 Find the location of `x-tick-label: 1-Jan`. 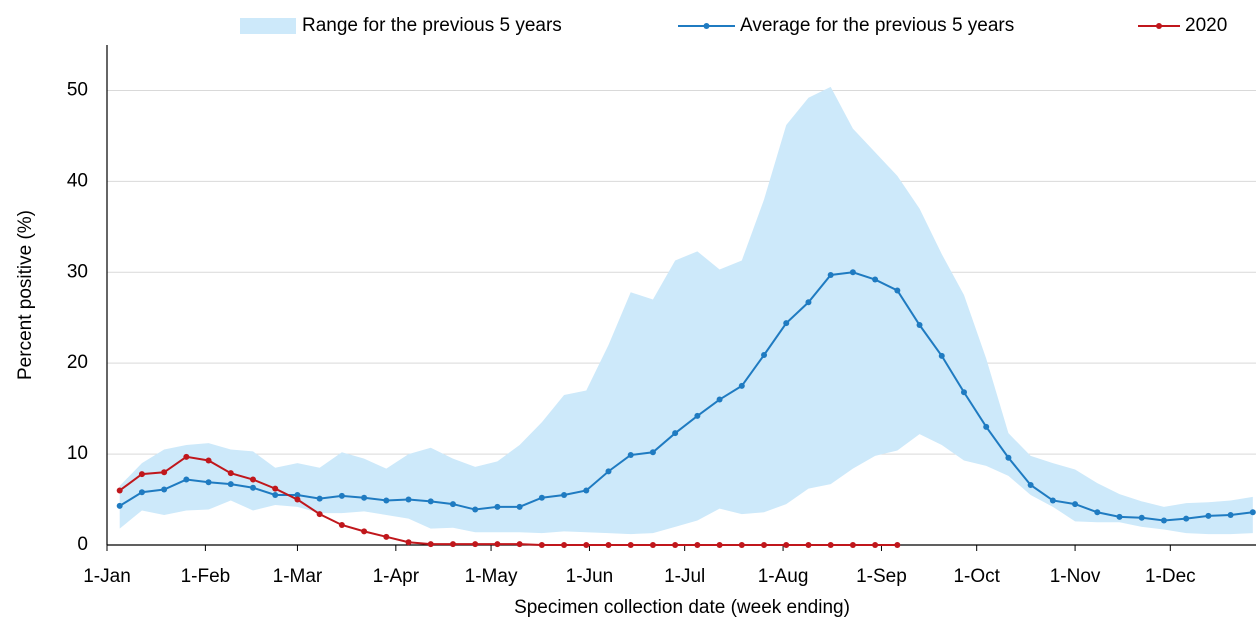

x-tick-label: 1-Jan is located at coordinates (107, 576).